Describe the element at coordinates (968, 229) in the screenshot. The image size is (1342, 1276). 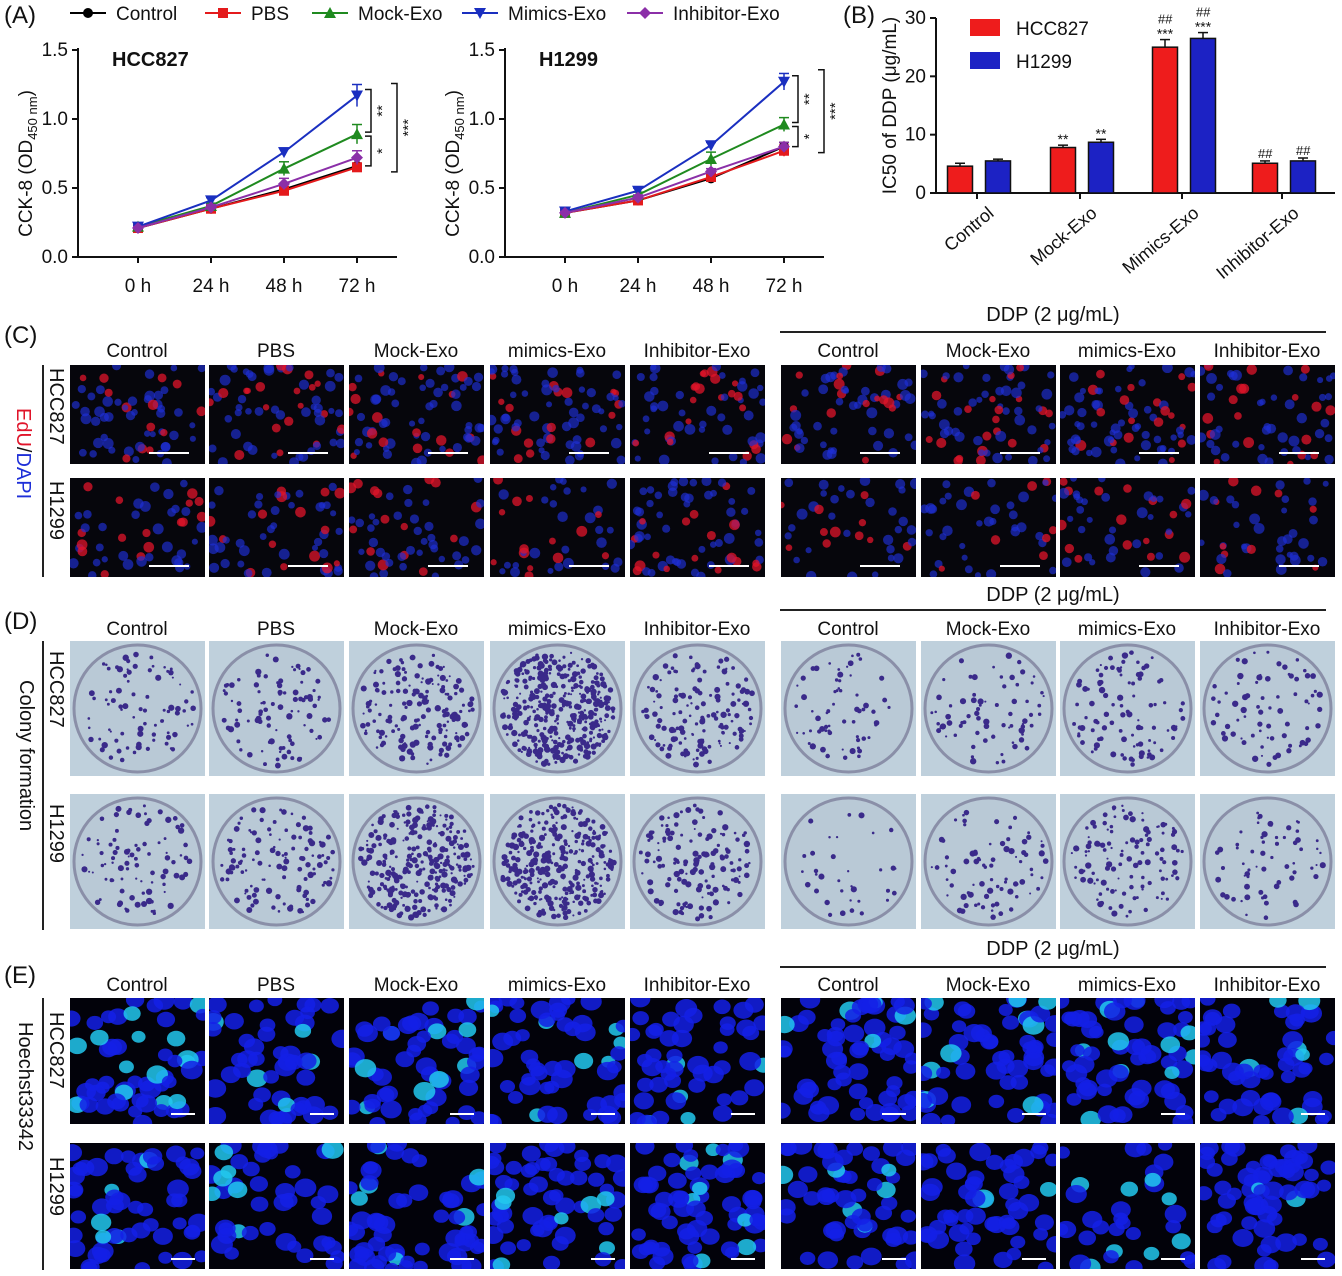
I see `x-tick-label: Control` at that location.